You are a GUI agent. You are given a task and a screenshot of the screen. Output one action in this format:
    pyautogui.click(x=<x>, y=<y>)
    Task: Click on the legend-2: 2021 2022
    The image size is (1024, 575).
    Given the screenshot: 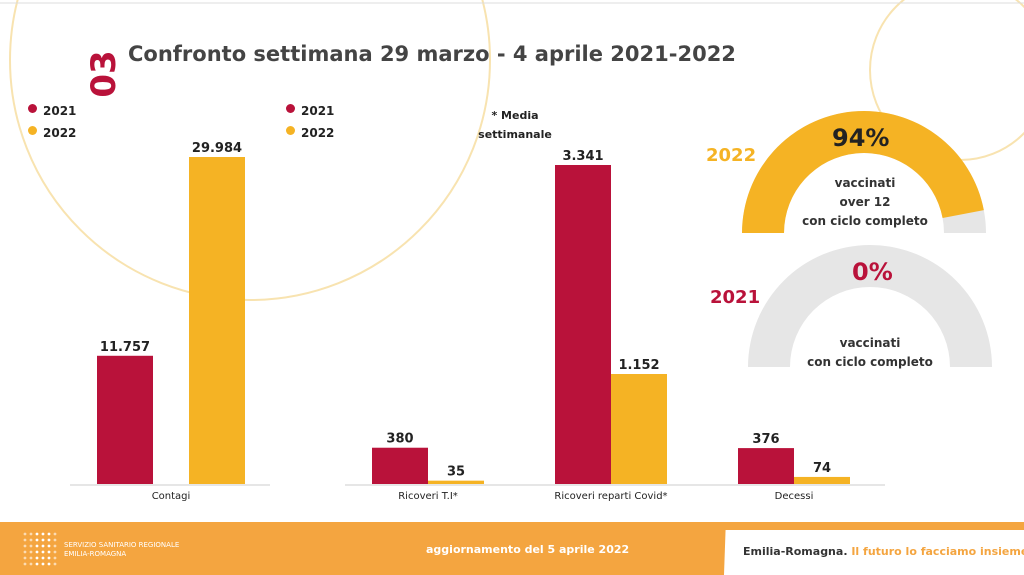 What is the action you would take?
    pyautogui.click(x=310, y=121)
    